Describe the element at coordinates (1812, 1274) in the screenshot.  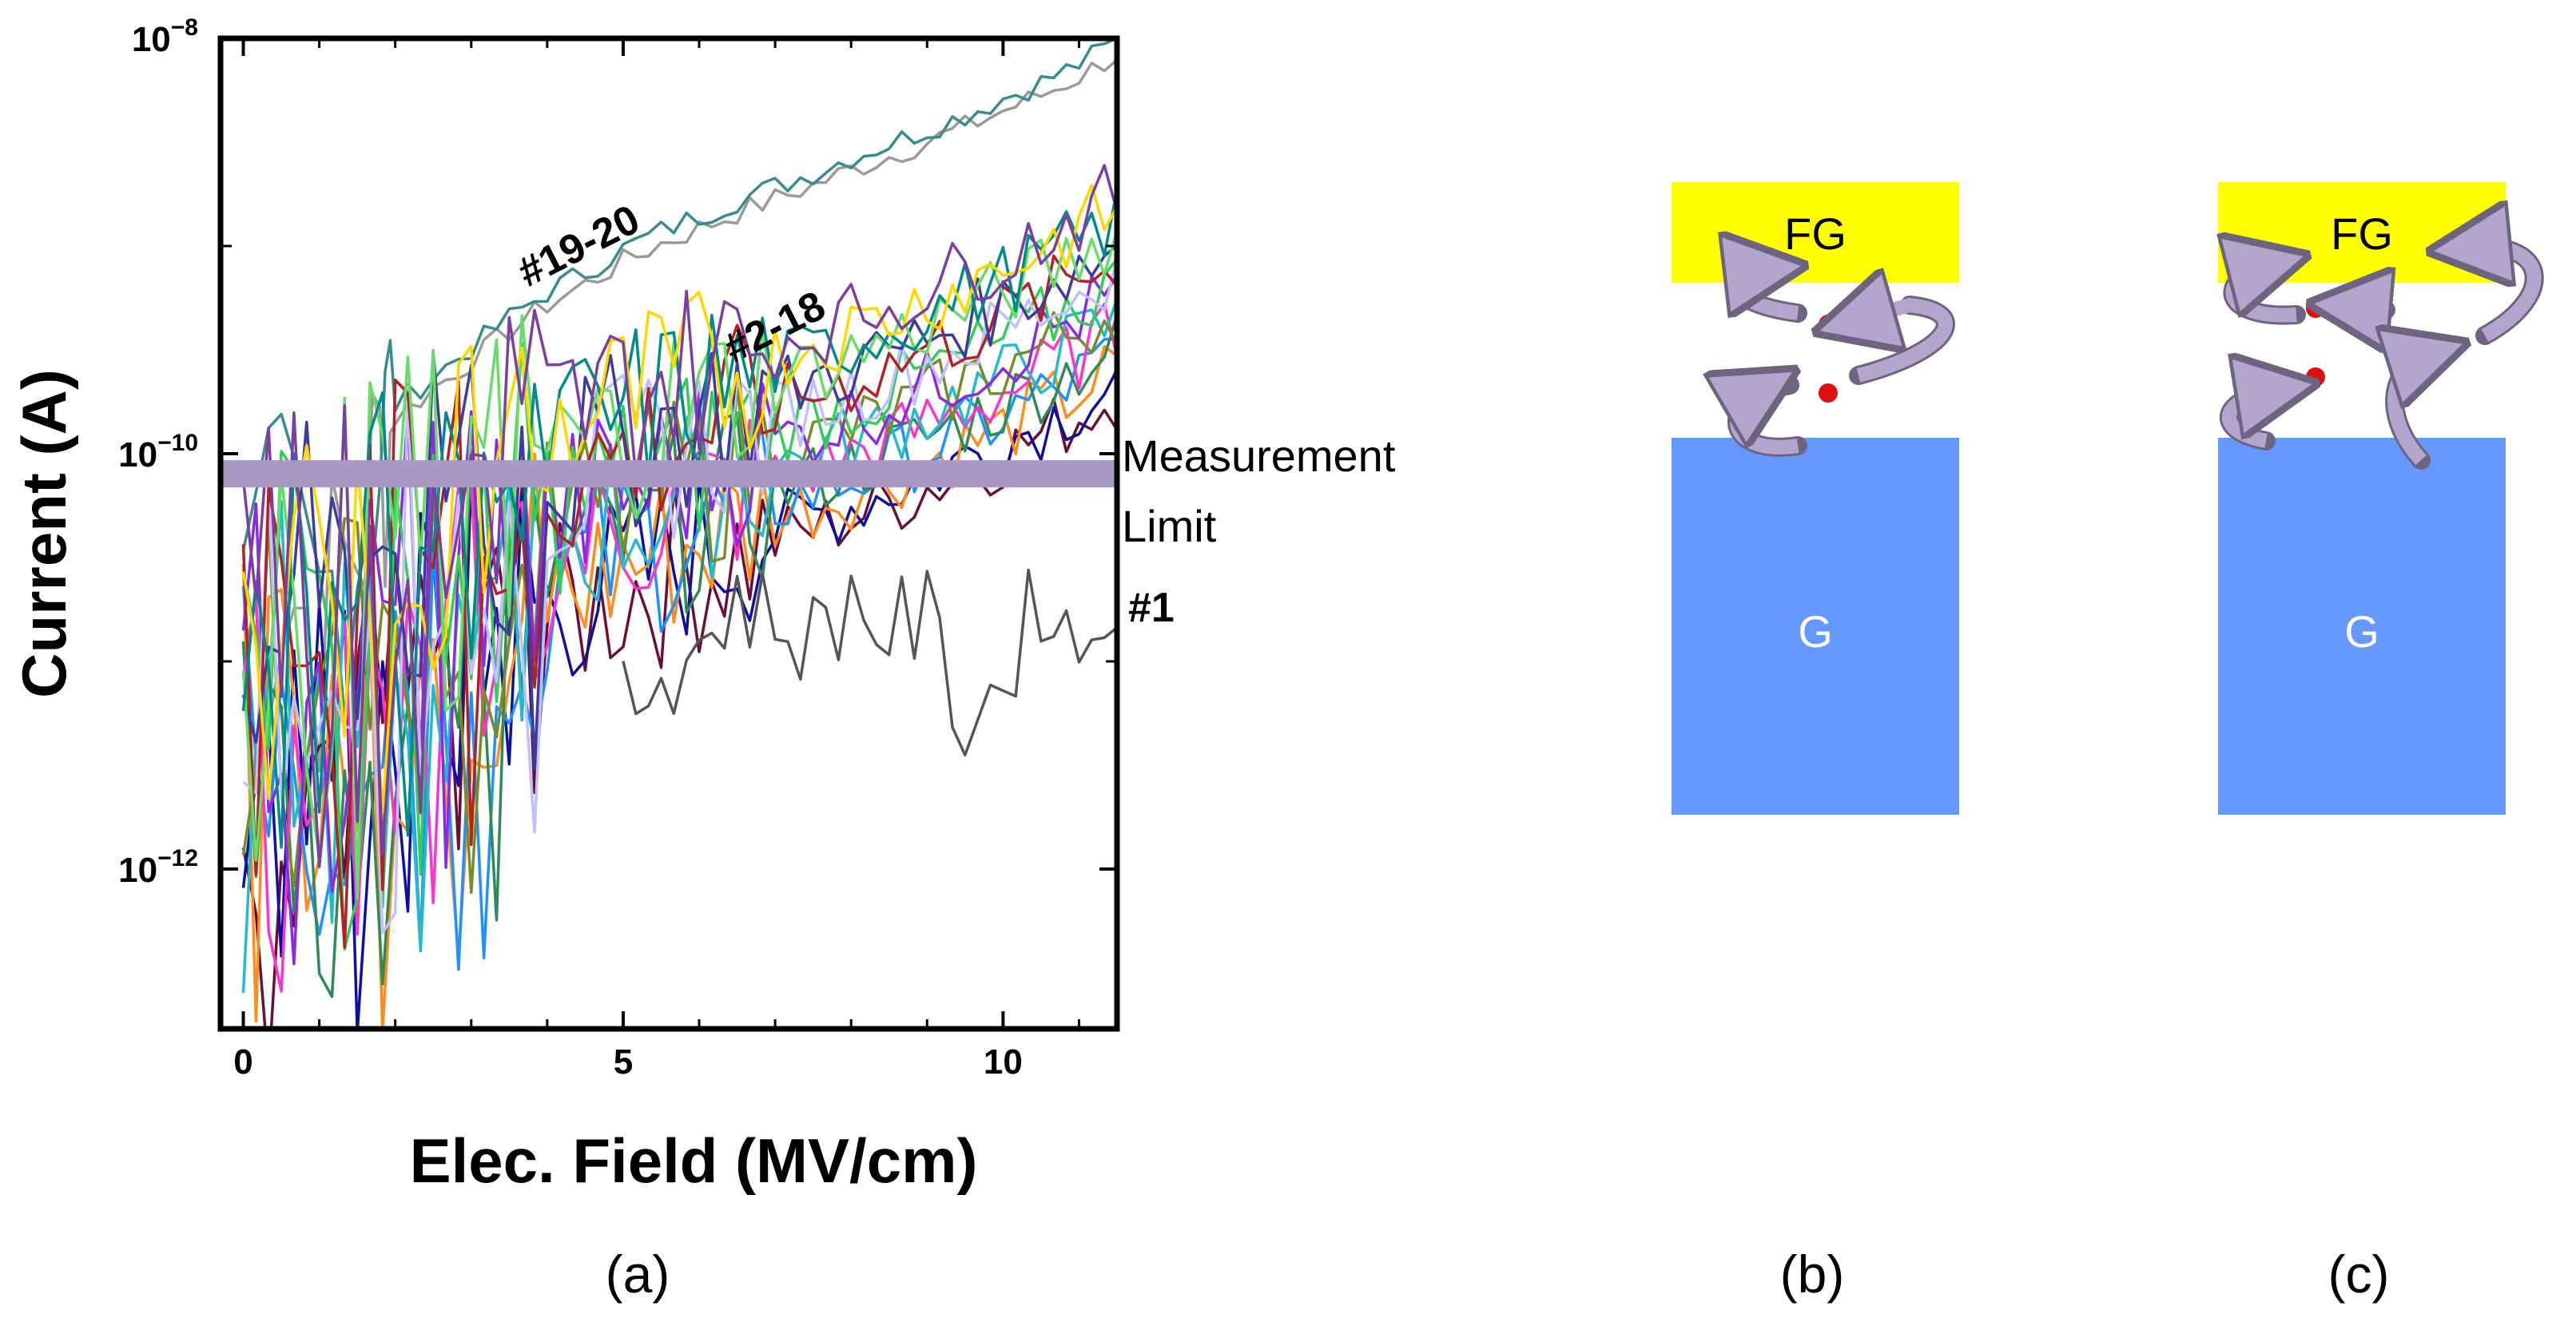
I see `panel-b-label: (b)` at that location.